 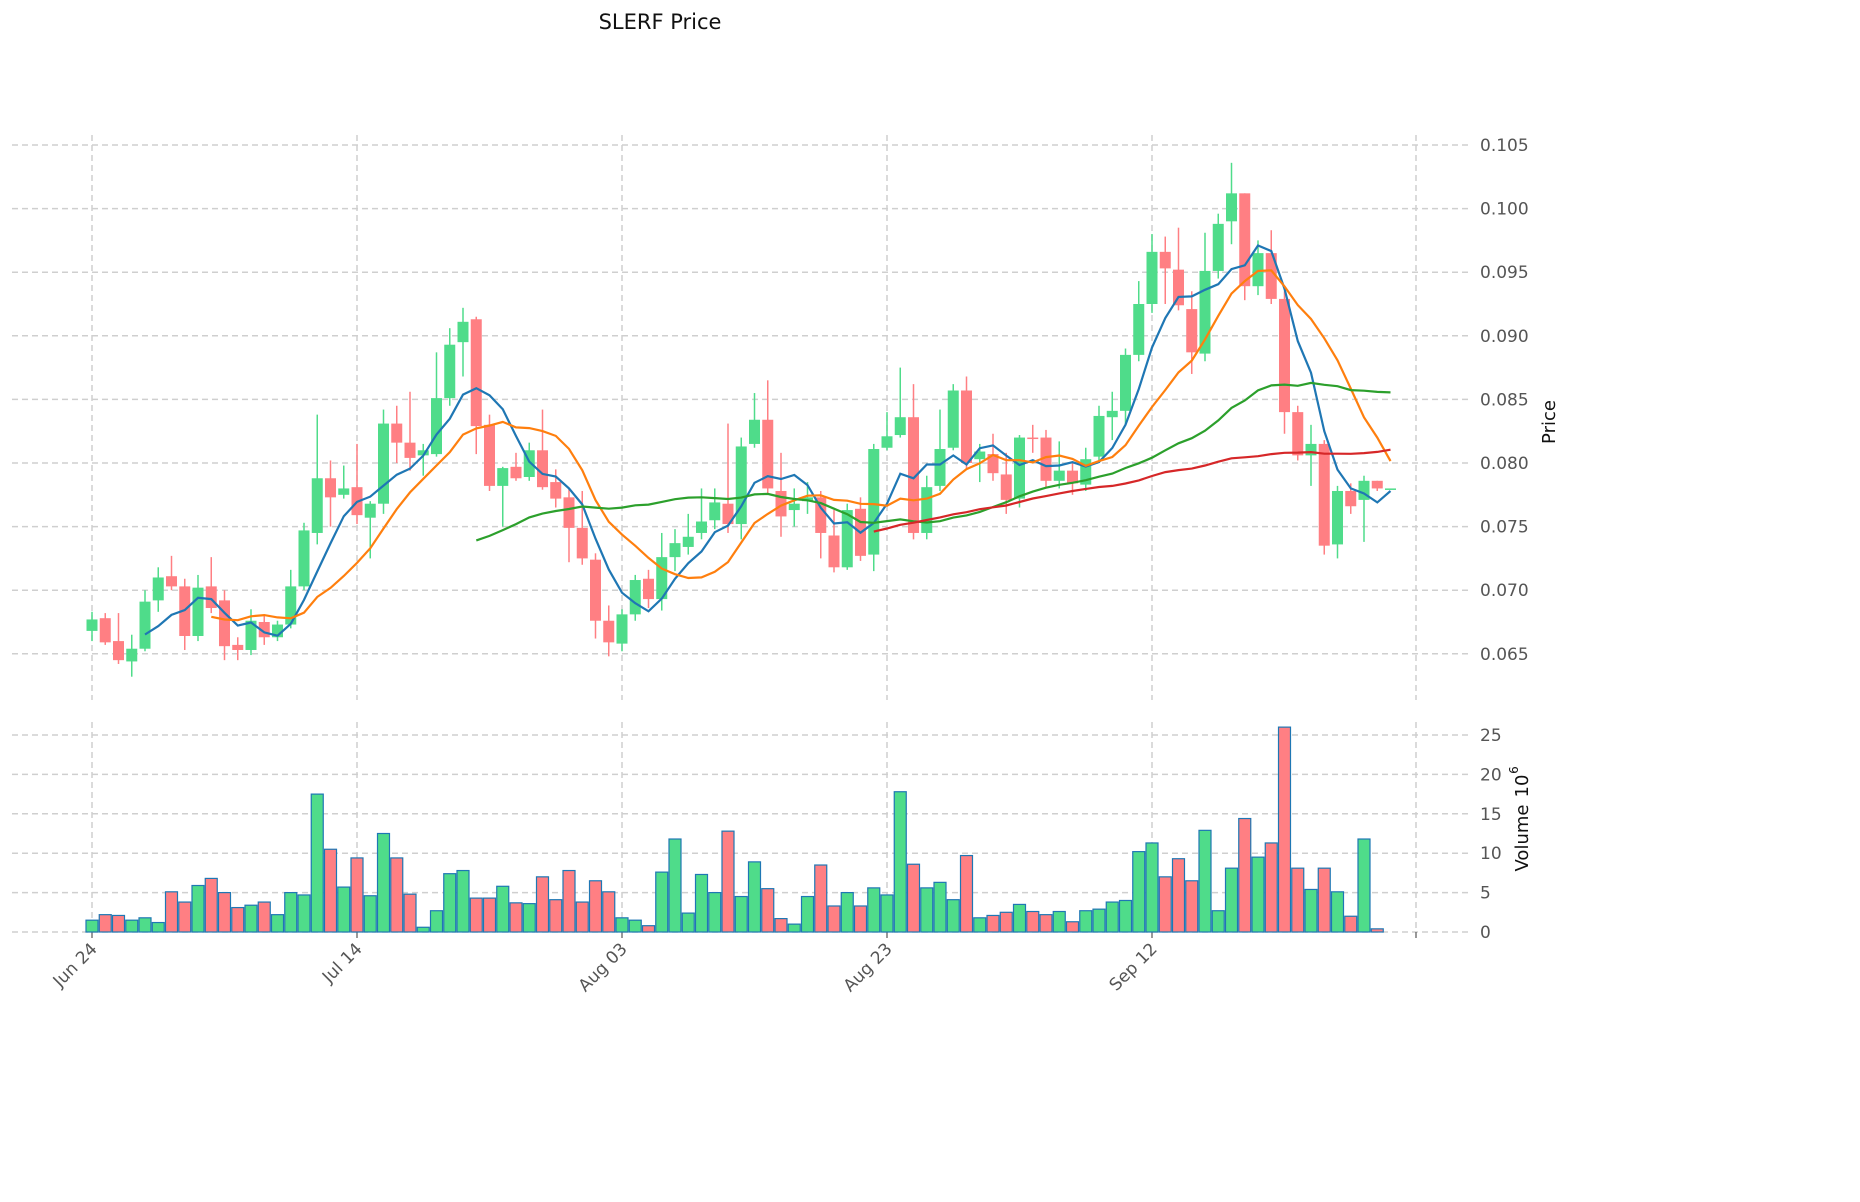 What do you see at coordinates (1491, 775) in the screenshot?
I see `volume-tick-label: 20` at bounding box center [1491, 775].